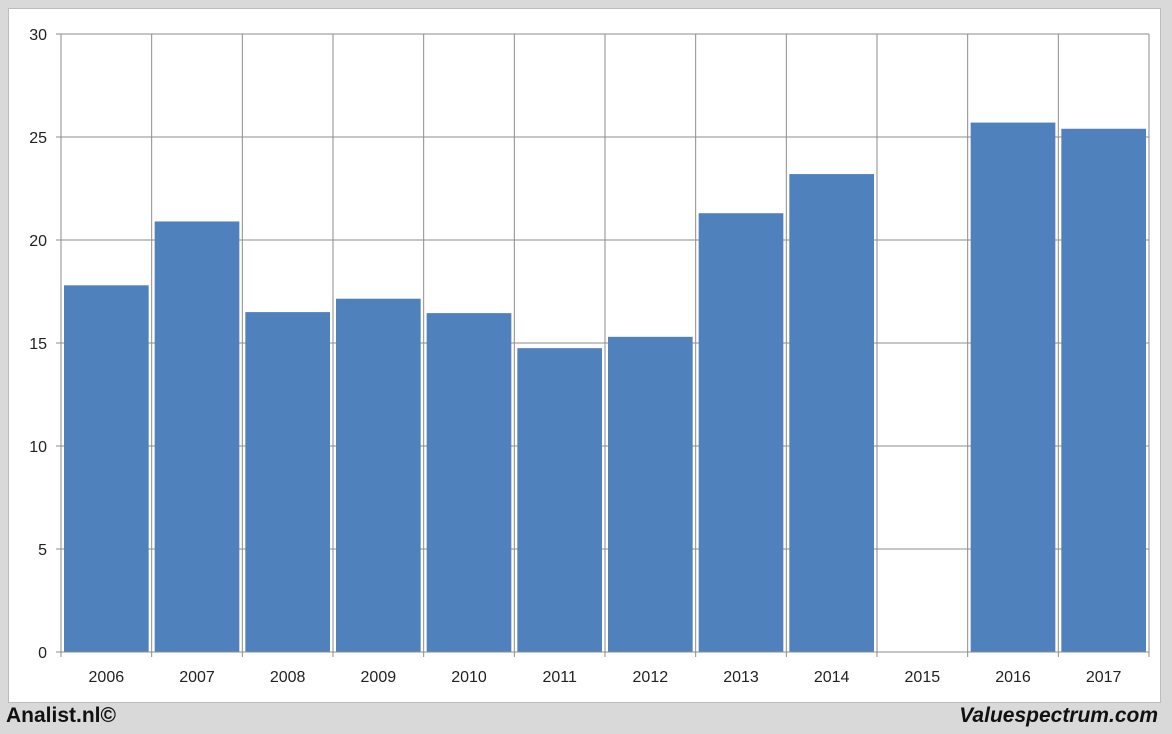  Describe the element at coordinates (650, 494) in the screenshot. I see `bar-2012` at that location.